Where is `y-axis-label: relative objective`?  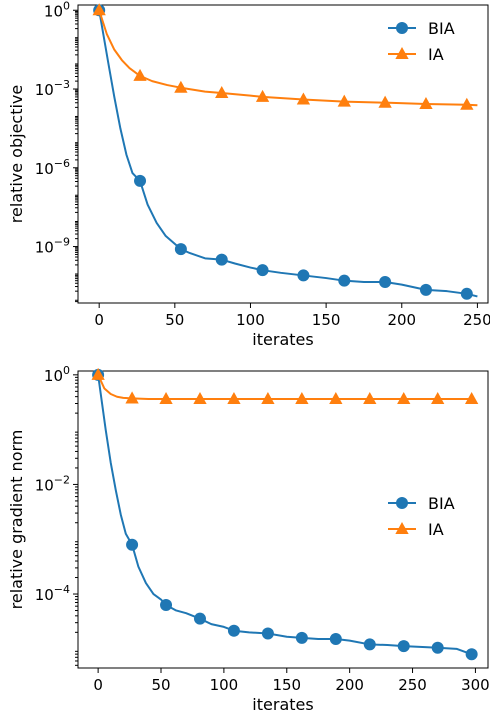 y-axis-label: relative objective is located at coordinates (16, 154).